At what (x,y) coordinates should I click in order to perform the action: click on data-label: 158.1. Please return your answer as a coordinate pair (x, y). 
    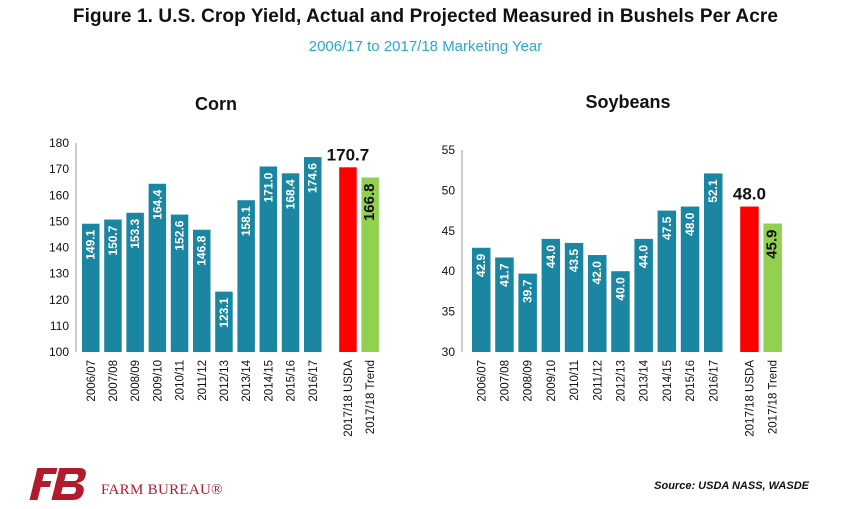
    Looking at the image, I should click on (246, 221).